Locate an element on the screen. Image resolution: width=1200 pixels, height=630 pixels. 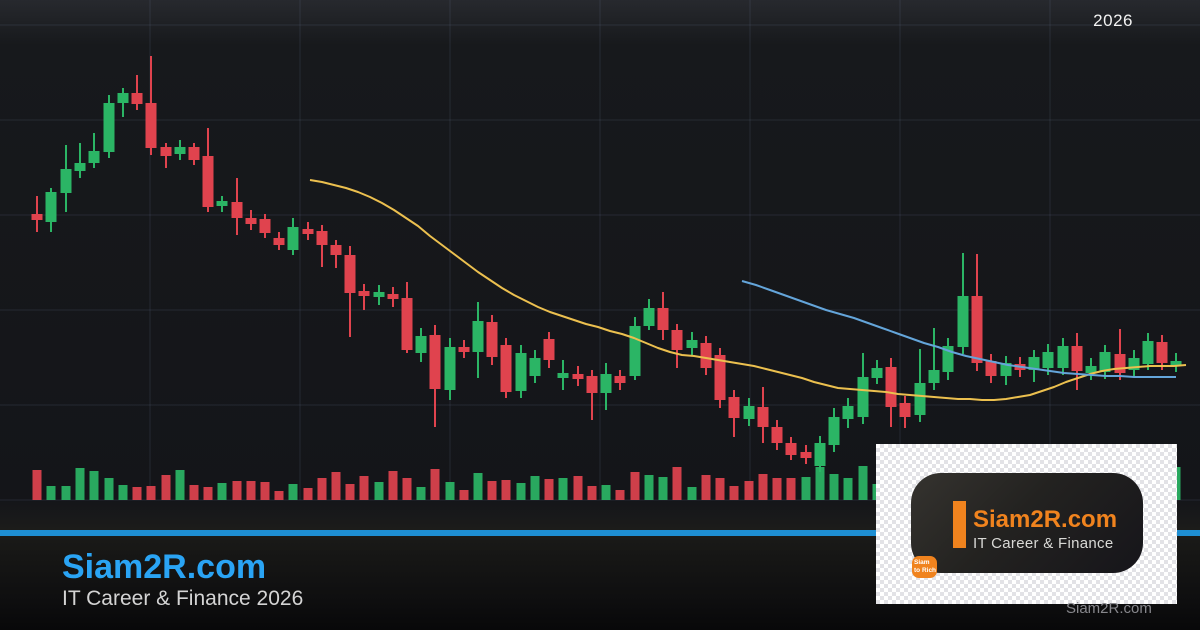
logo-text-block: Siam2R.com IT Career & Finance is located at coordinates (1045, 529).